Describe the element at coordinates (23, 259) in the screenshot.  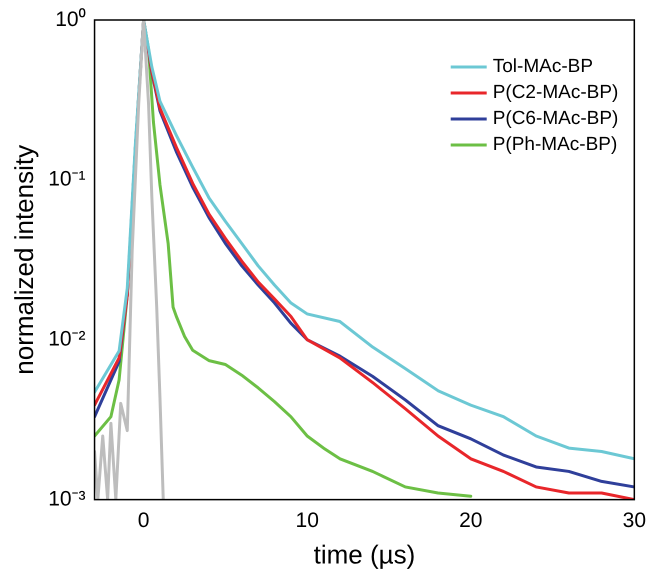
I see `y-axis-title: normalized intensity` at that location.